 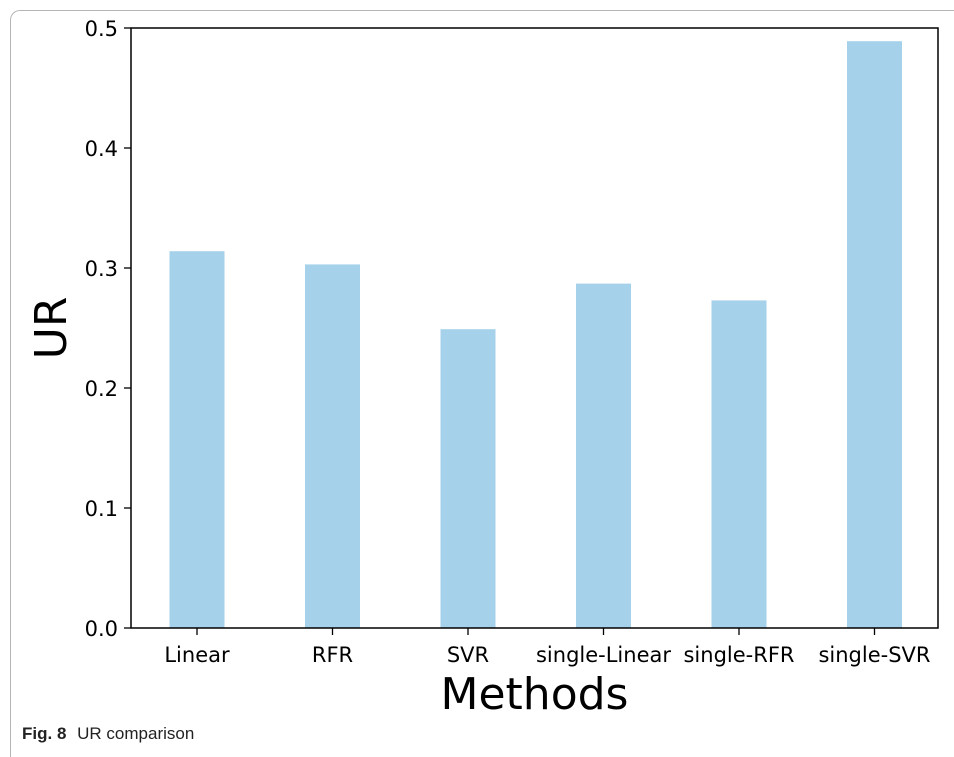 I want to click on figure-label: Fig. 8, so click(x=44, y=733).